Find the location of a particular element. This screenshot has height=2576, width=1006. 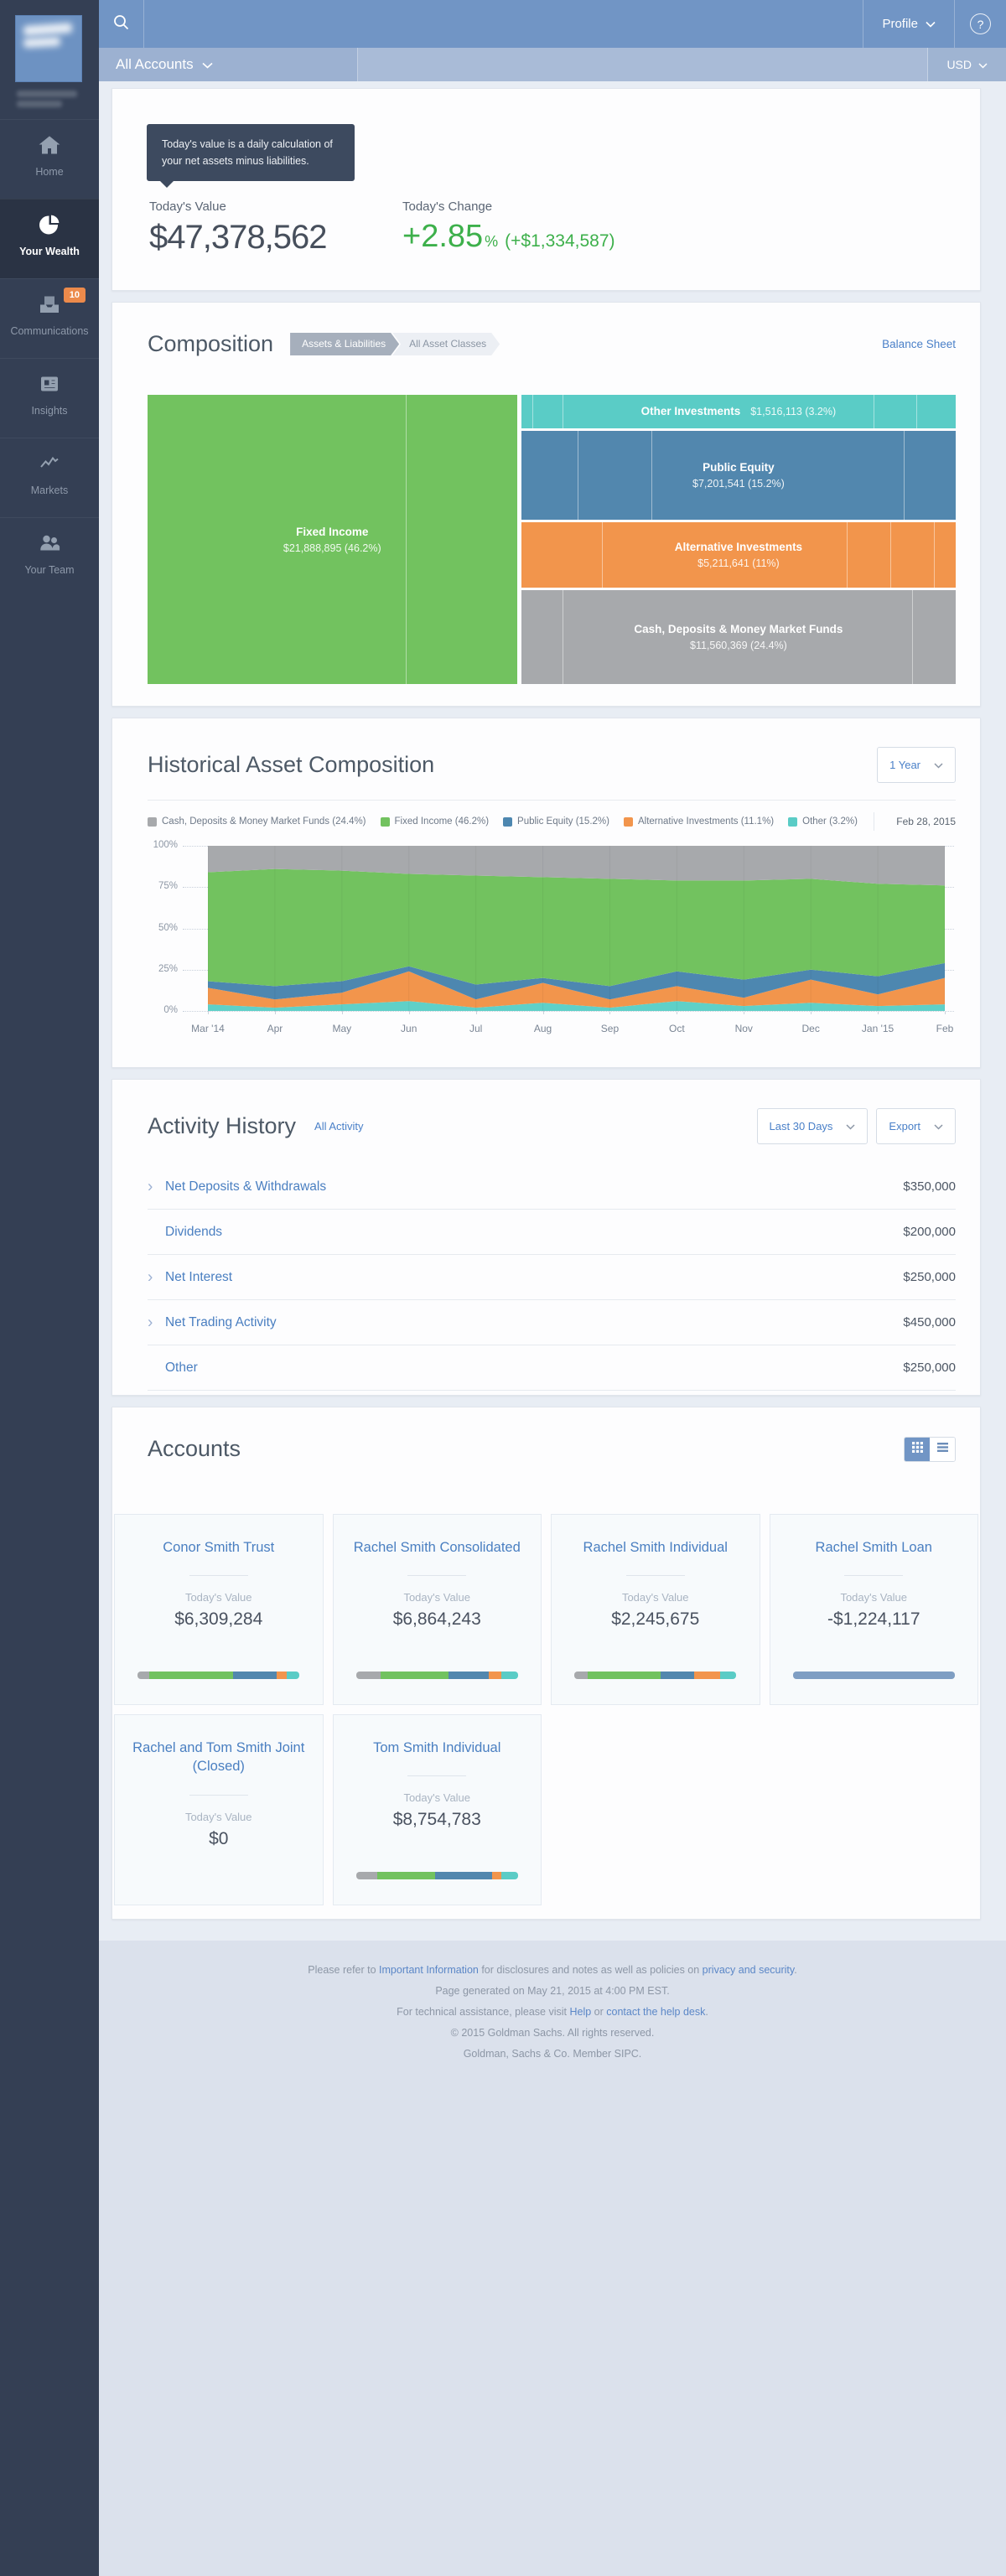

logo is located at coordinates (49, 53).